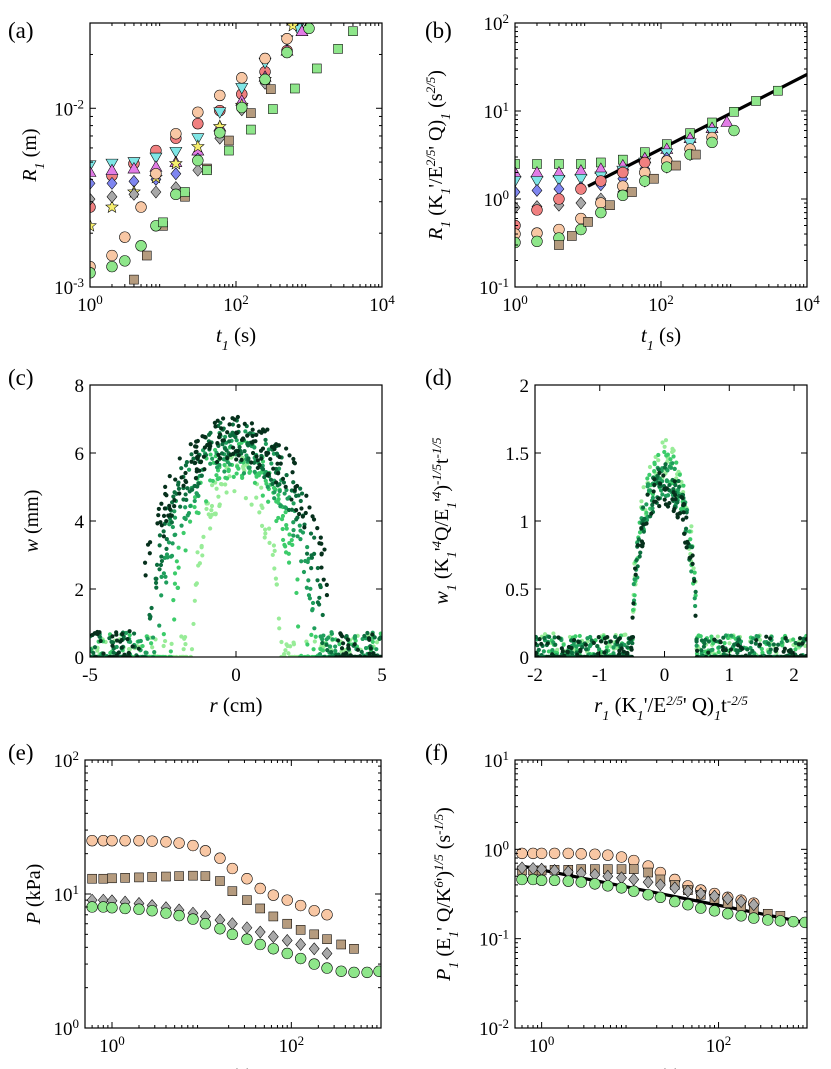  I want to click on series-cyan-triangle, so click(197, 97).